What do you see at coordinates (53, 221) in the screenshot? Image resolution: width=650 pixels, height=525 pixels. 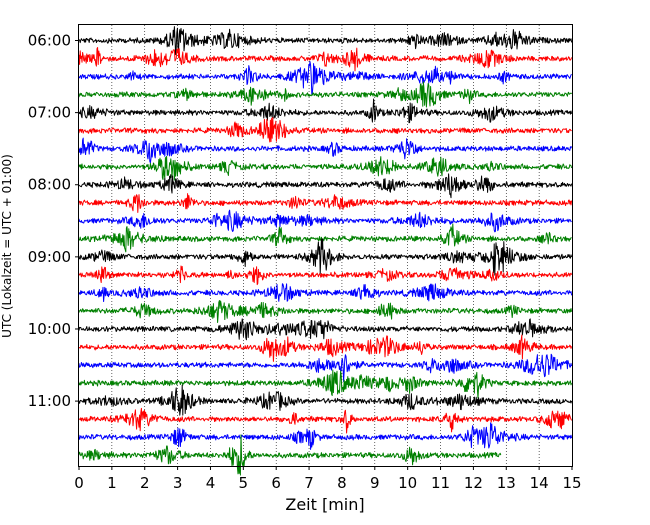 I see `y-axis-ticks: 06:00 07:00 08:00 09:00 10:00 11:00` at bounding box center [53, 221].